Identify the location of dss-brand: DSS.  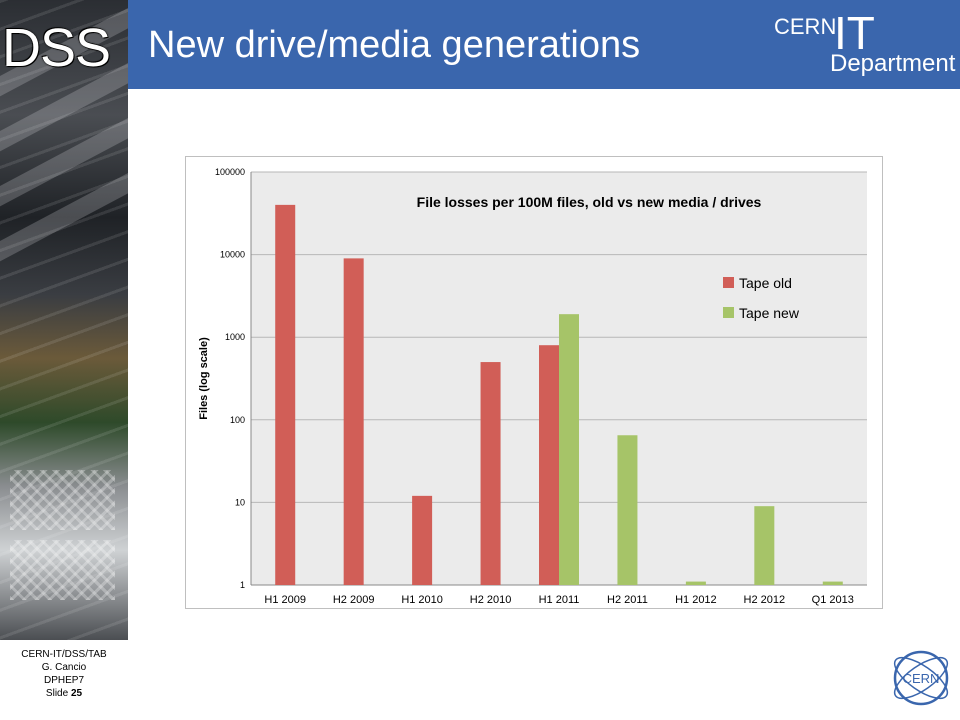
(56, 48).